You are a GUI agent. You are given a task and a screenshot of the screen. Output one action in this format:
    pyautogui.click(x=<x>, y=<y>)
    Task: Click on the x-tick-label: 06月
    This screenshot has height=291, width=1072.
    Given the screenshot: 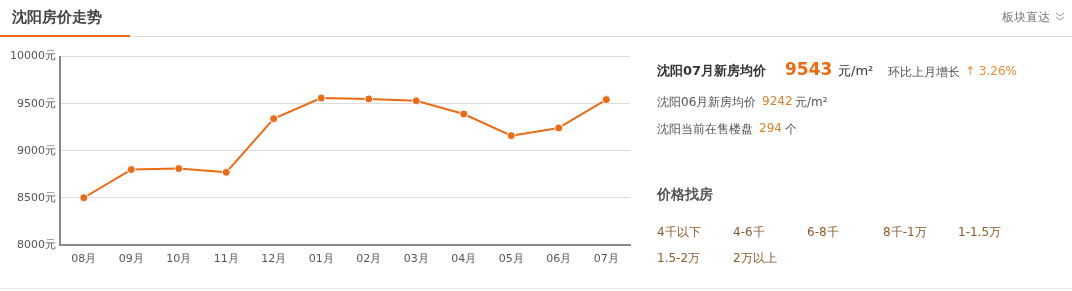 What is the action you would take?
    pyautogui.click(x=559, y=259)
    